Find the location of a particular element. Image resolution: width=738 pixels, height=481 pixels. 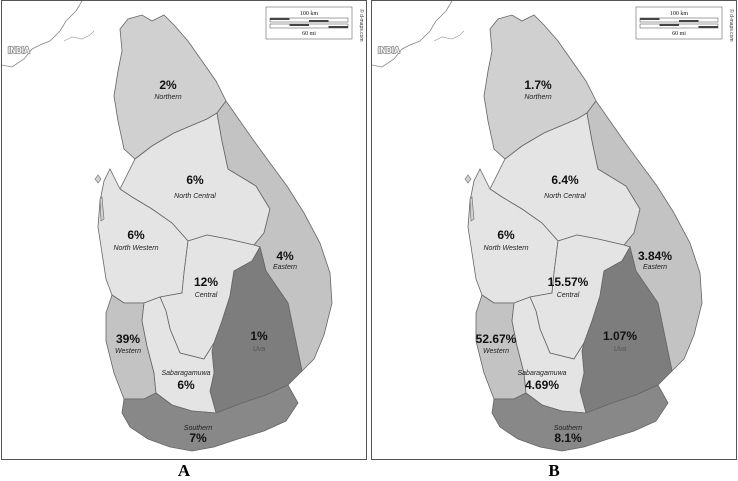

region-label-eastern: 4% Eastern is located at coordinates (285, 260).